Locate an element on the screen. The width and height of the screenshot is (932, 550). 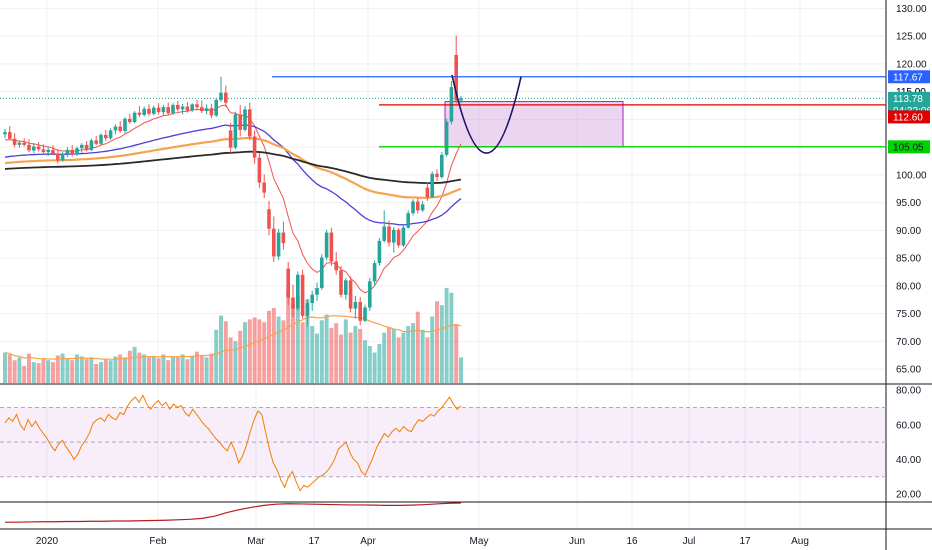
price-tick-label: 125.00 is located at coordinates (911, 37).